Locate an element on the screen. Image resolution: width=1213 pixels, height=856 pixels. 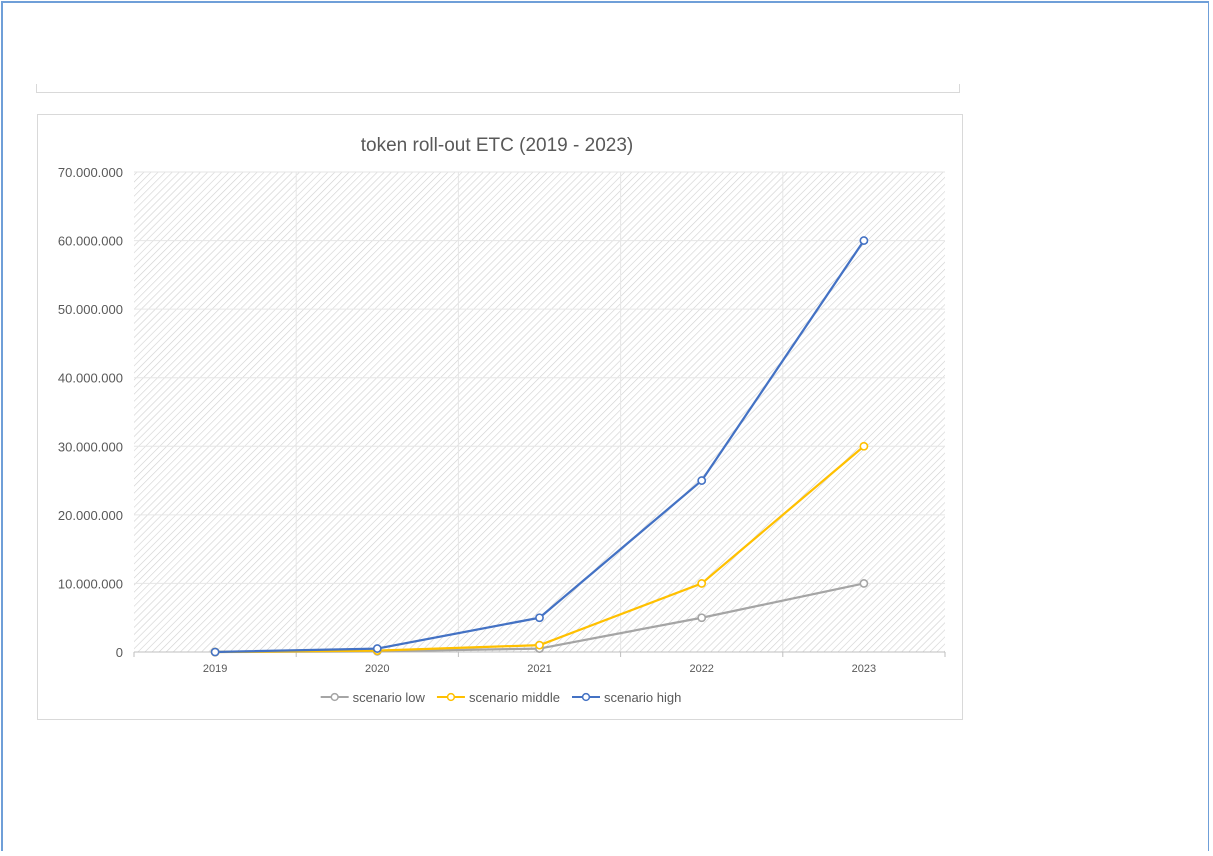
y-tick-label: 10.000.000 is located at coordinates (90, 583).